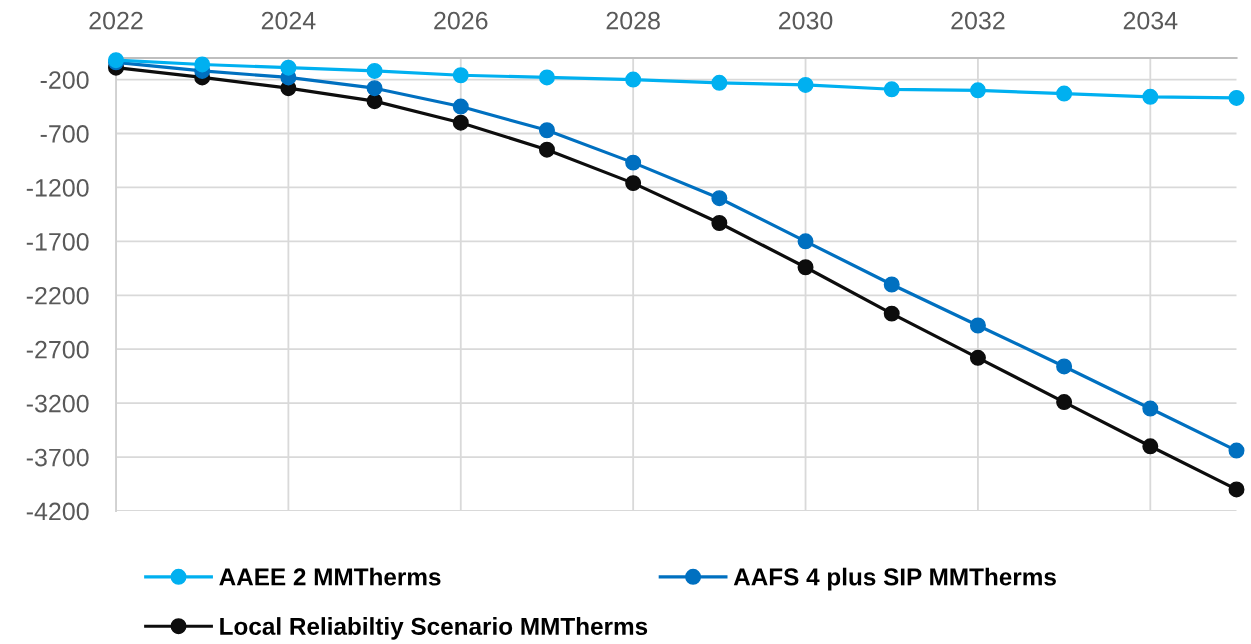 The width and height of the screenshot is (1251, 644). What do you see at coordinates (57, 403) in the screenshot?
I see `y-tick-label: -3200` at bounding box center [57, 403].